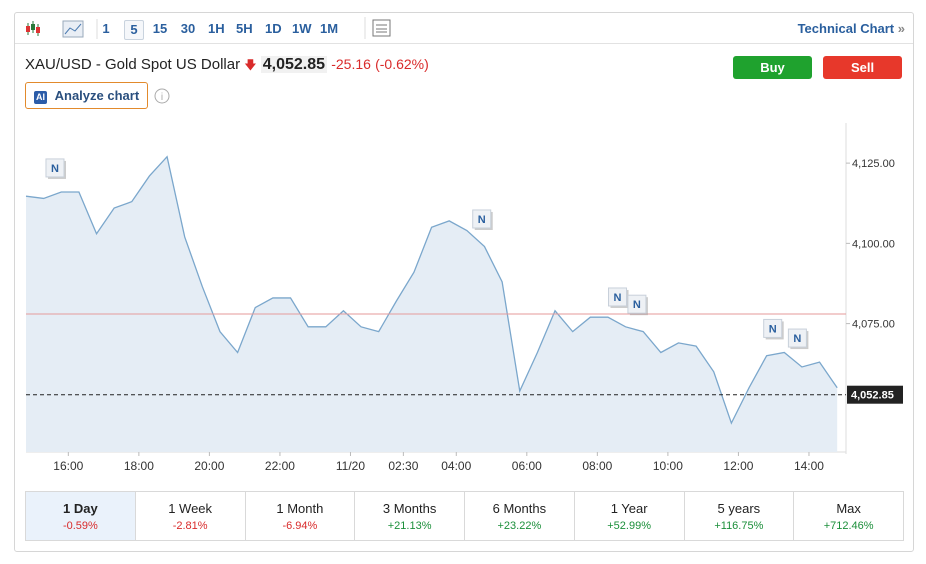  What do you see at coordinates (809, 466) in the screenshot?
I see `x-tick-label: 14:00` at bounding box center [809, 466].